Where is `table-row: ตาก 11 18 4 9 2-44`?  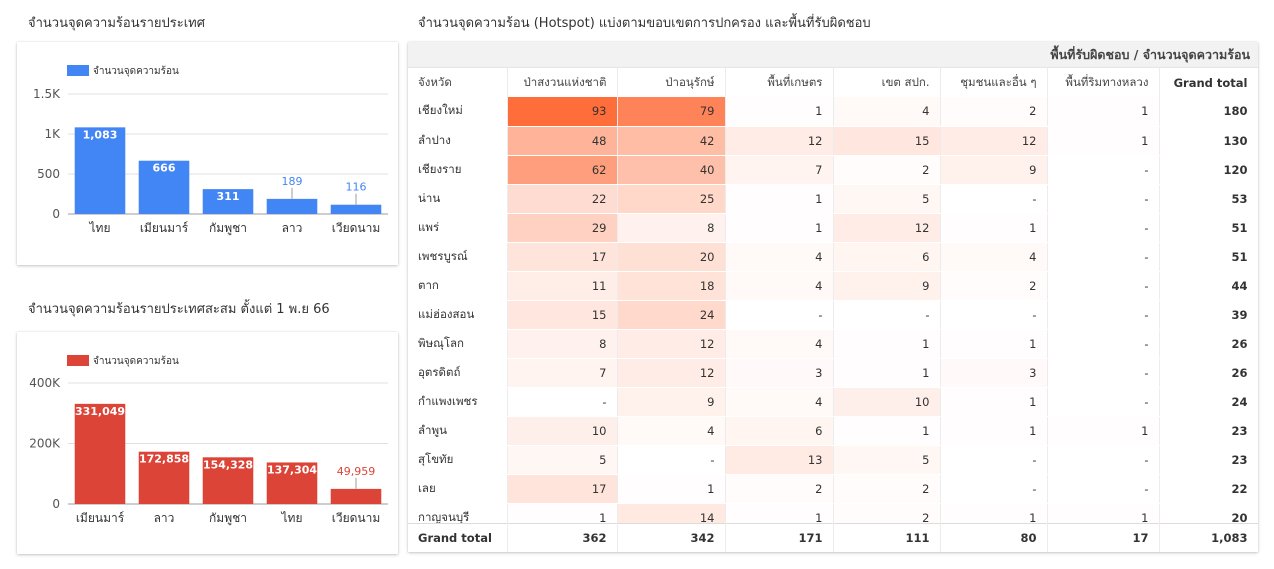 table-row: ตาก 11 18 4 9 2-44 is located at coordinates (833, 286).